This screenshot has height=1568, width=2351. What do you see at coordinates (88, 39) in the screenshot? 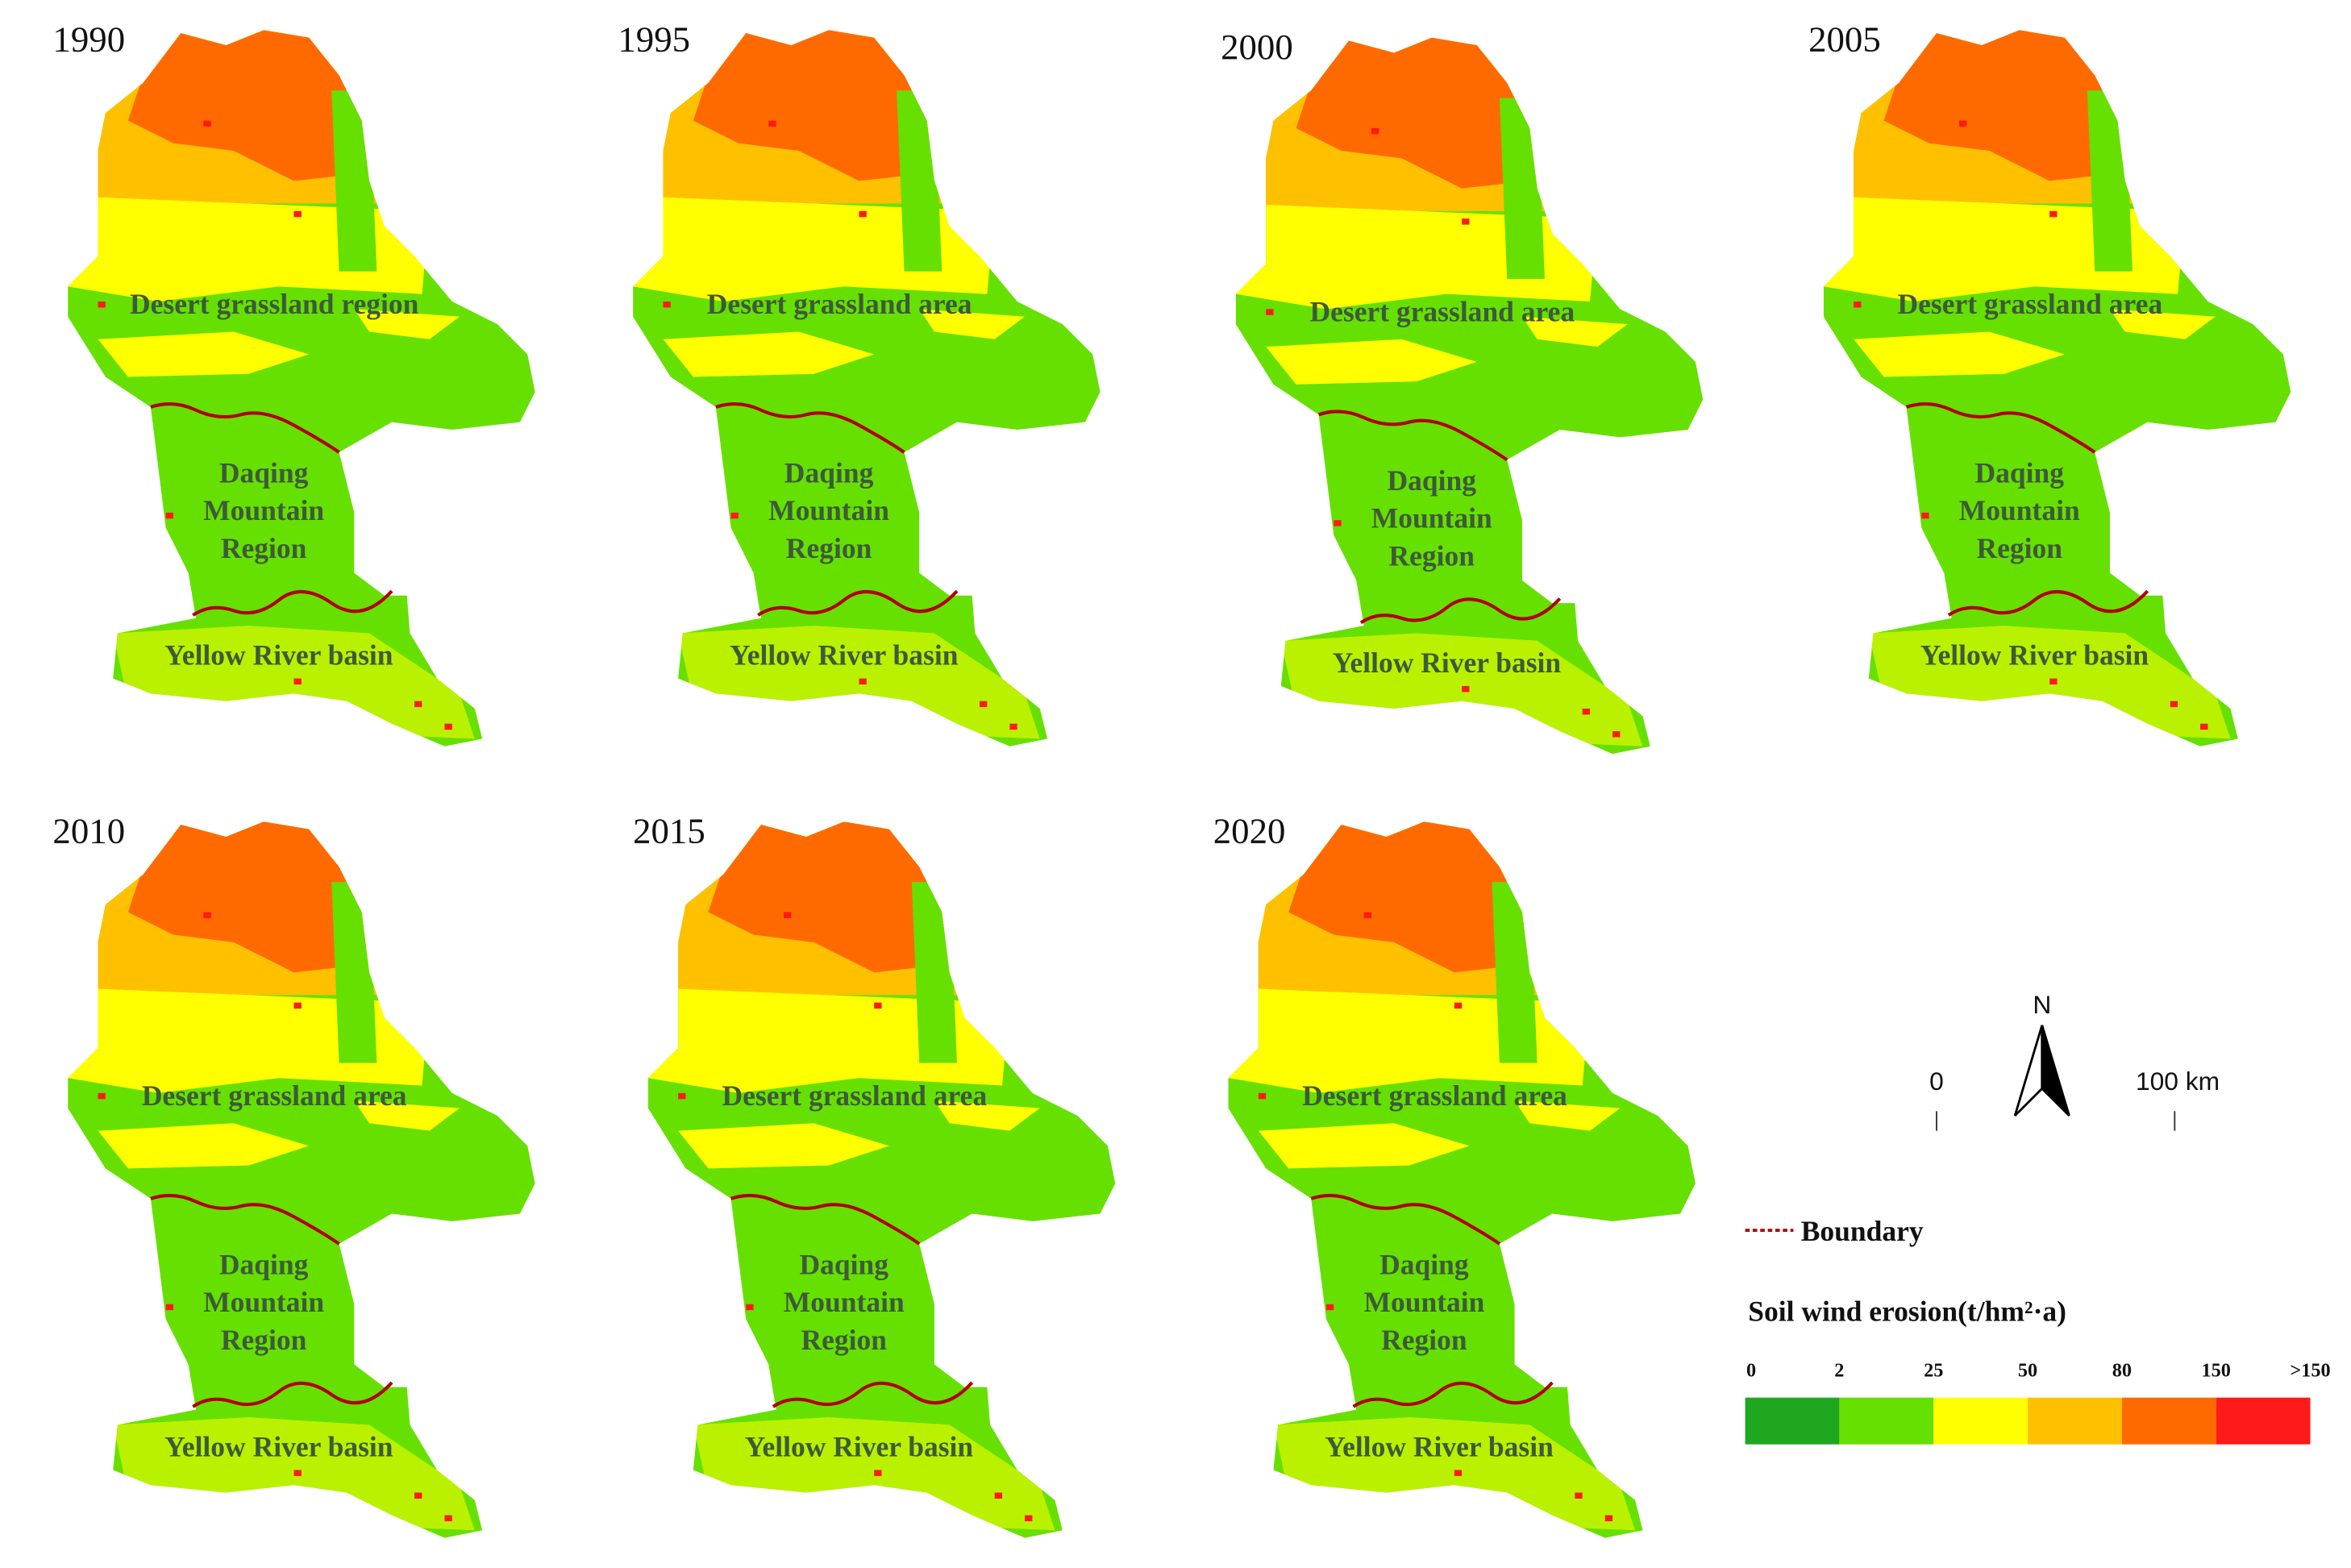
I see `year-label: 1990` at bounding box center [88, 39].